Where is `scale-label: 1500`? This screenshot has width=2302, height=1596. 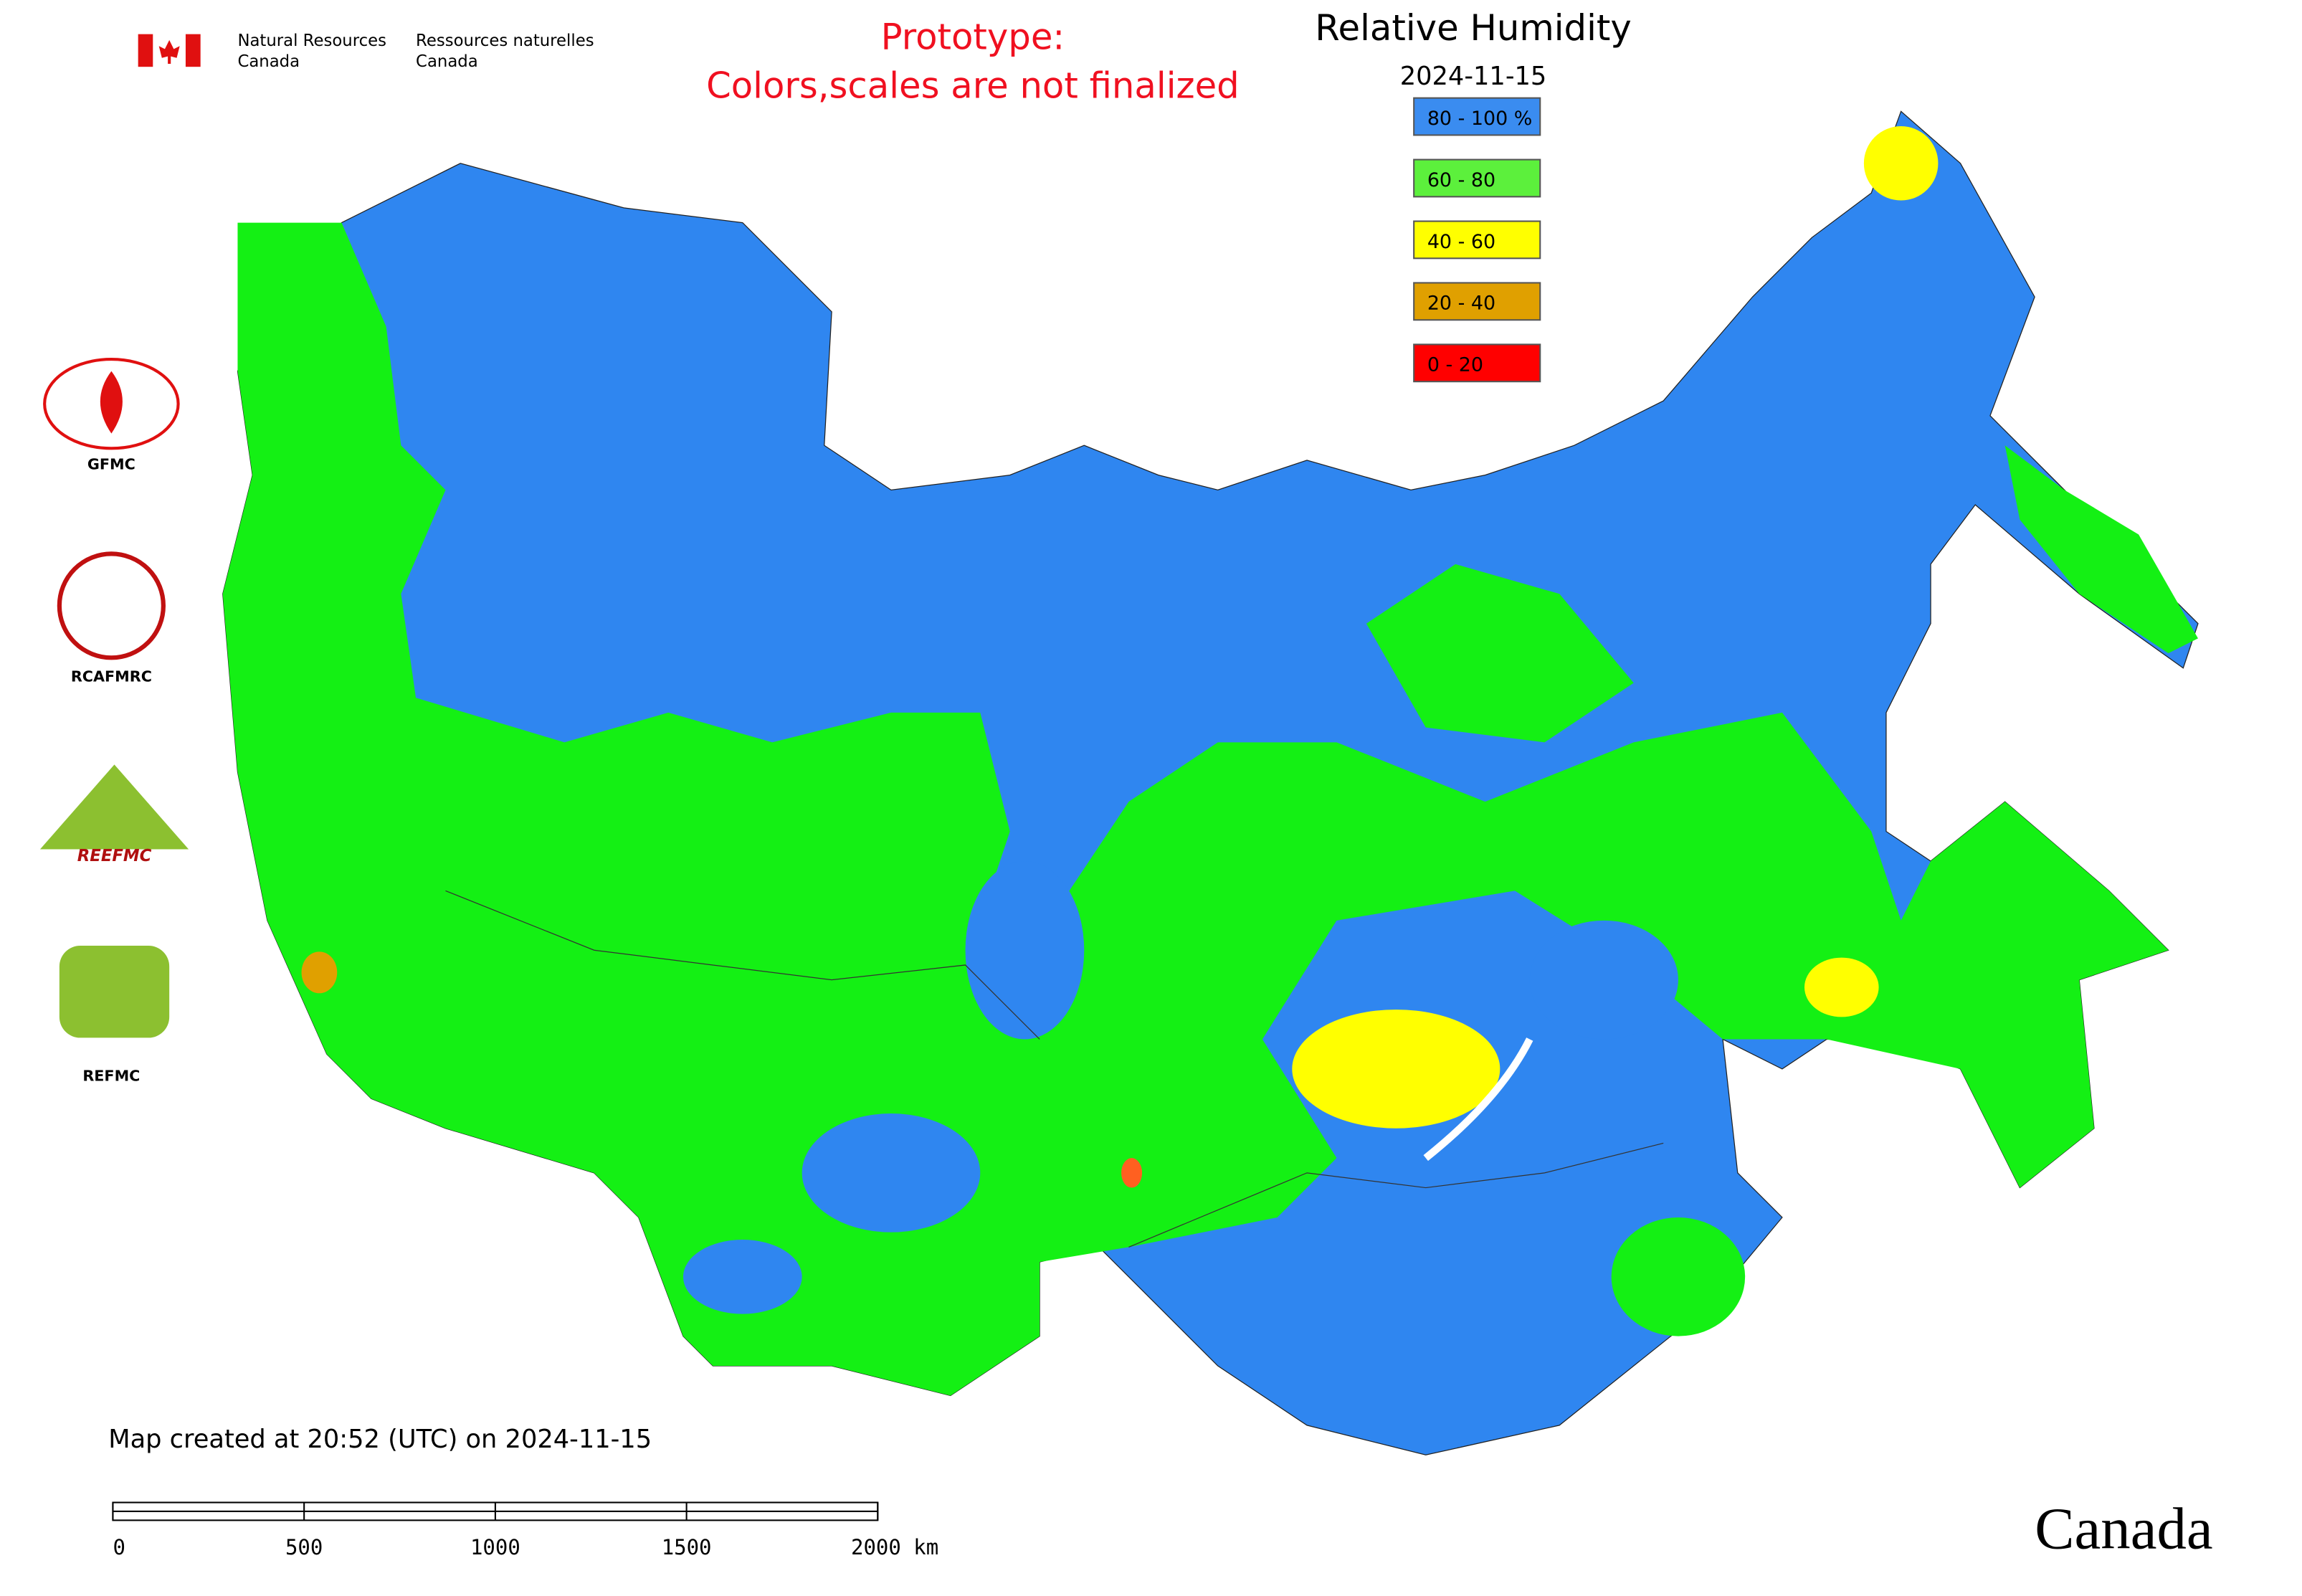 scale-label: 1500 is located at coordinates (687, 1547).